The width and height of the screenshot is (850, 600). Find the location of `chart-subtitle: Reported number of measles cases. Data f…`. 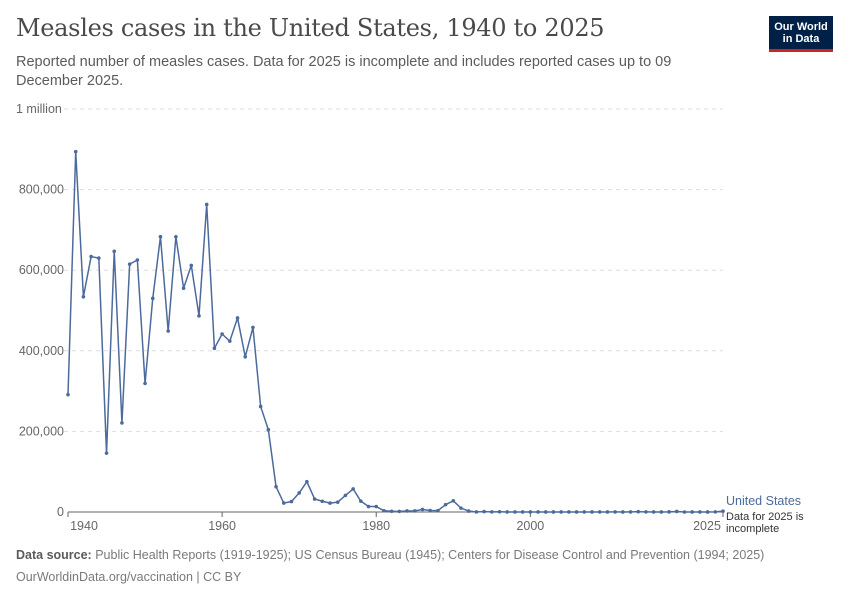

chart-subtitle: Reported number of measles cases. Data f… is located at coordinates (344, 71).